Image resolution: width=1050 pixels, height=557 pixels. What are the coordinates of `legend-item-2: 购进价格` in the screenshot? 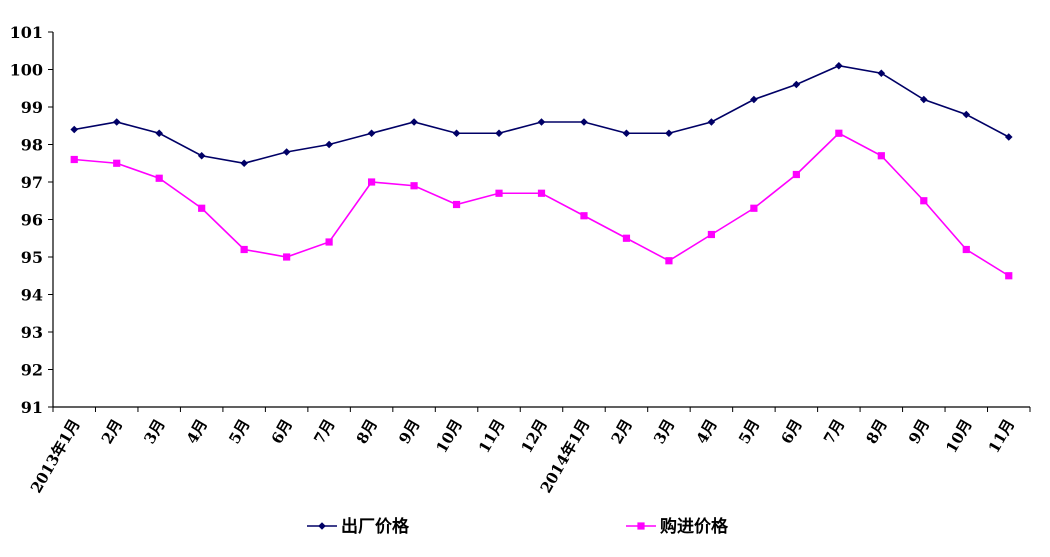 It's located at (677, 526).